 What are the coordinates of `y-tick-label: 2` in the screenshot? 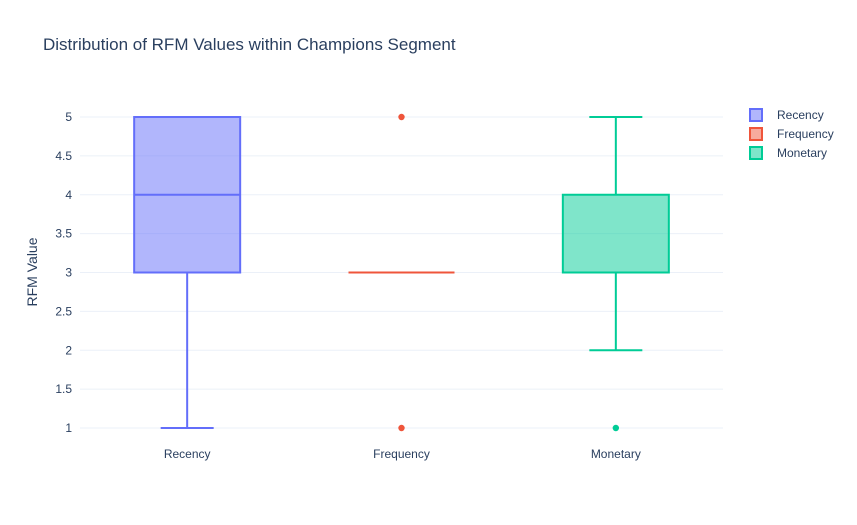 It's located at (68, 350).